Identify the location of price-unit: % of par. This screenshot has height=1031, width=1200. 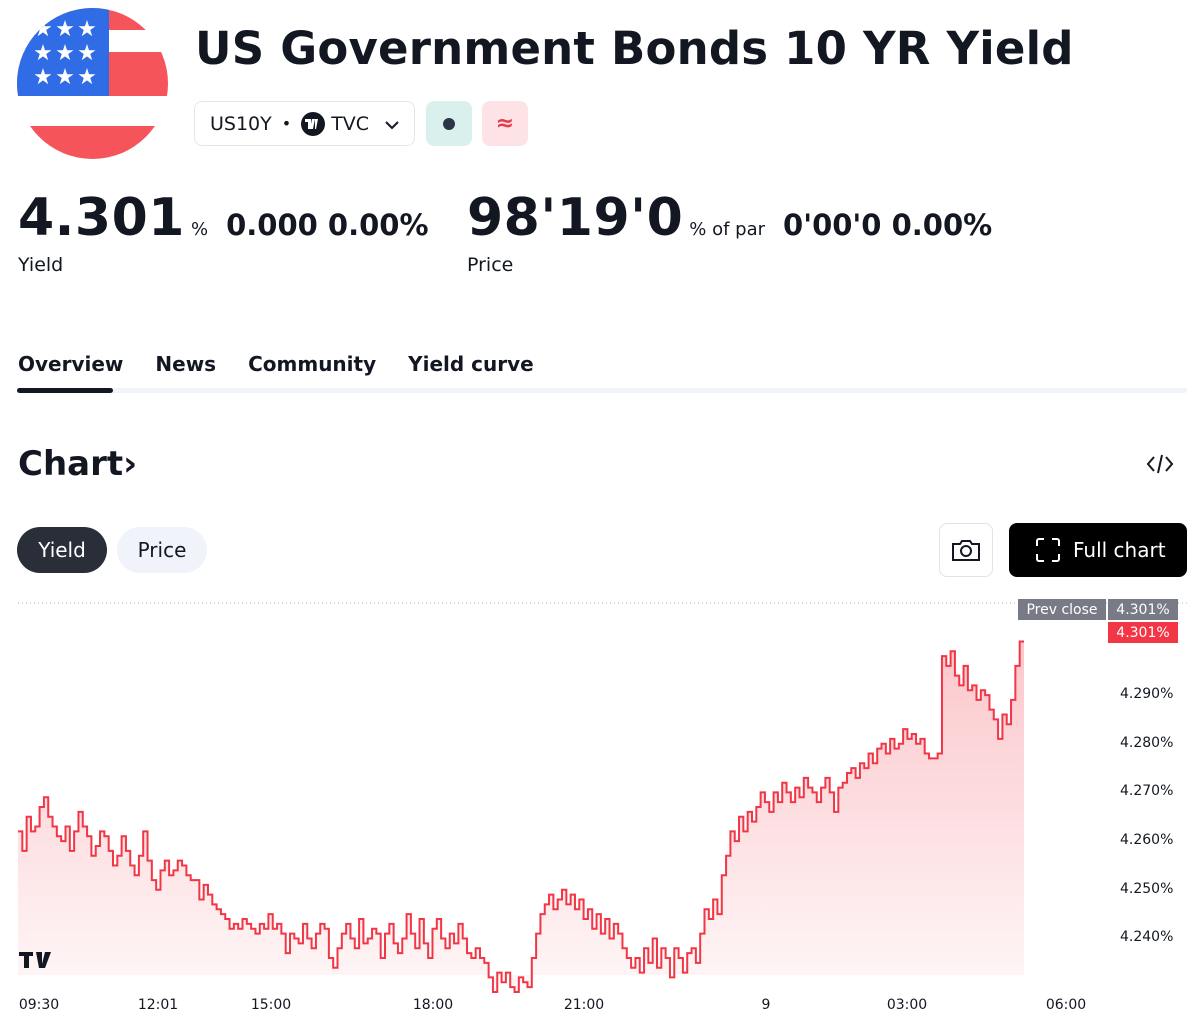
(727, 229).